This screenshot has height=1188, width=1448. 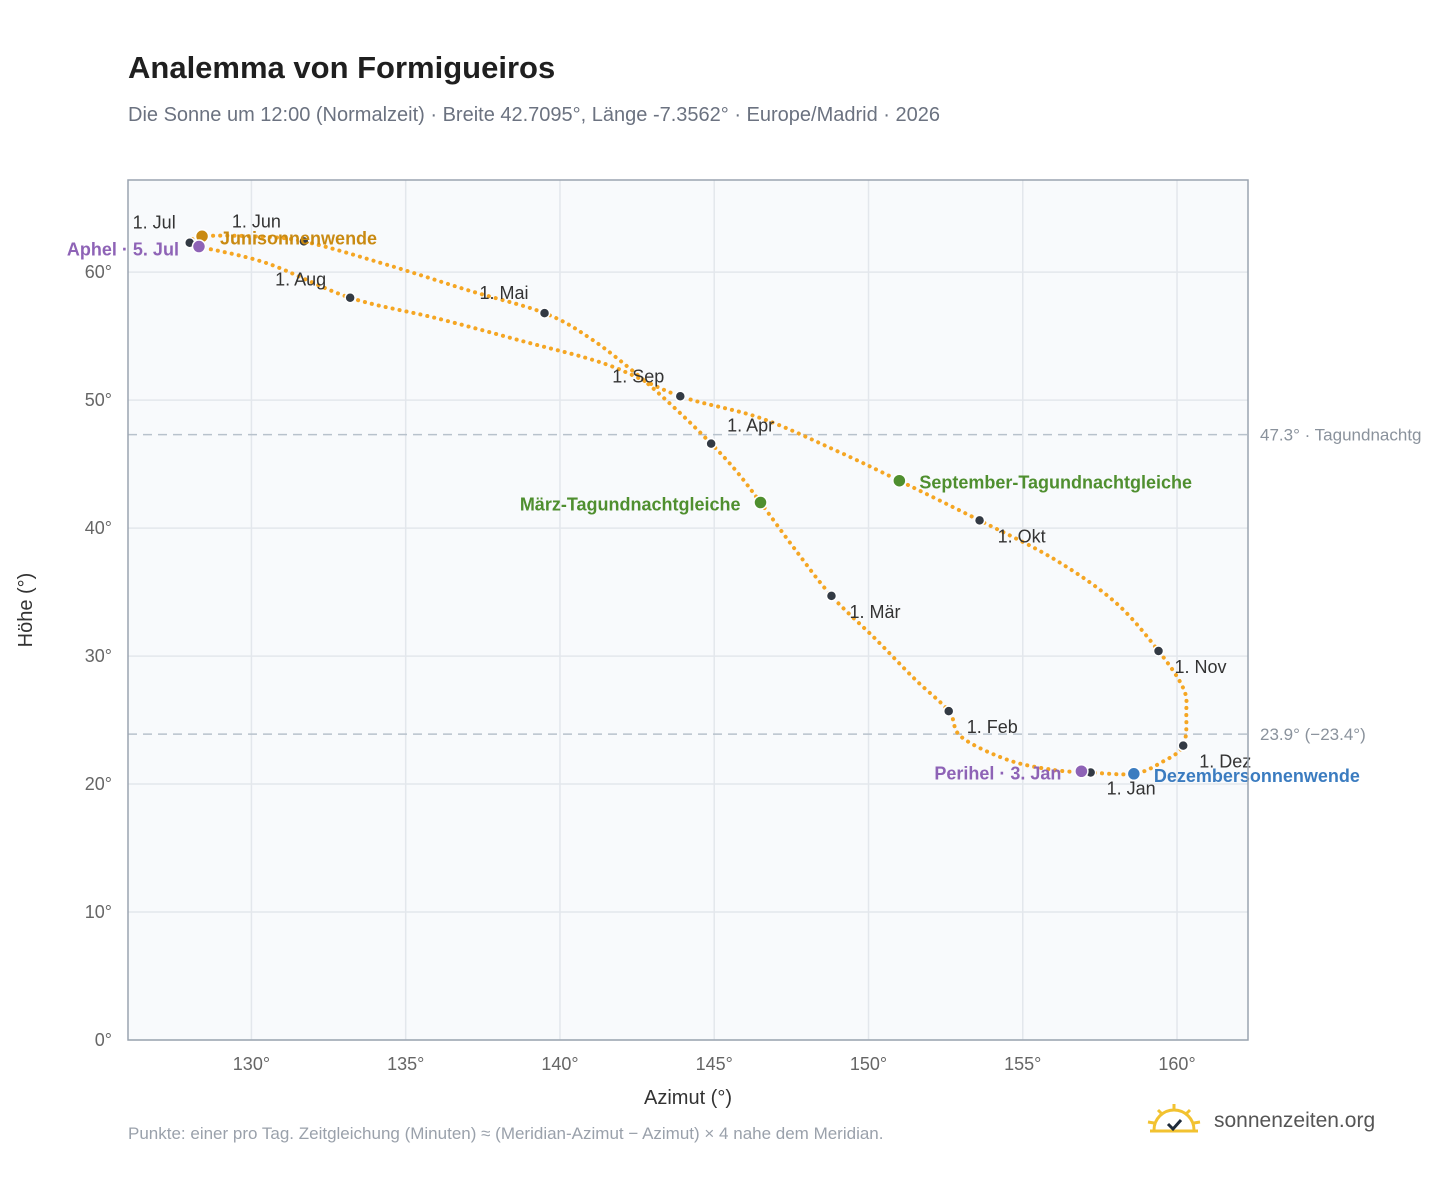 What do you see at coordinates (1341, 435) in the screenshot?
I see `reference-line-label: 47.3° · Tagundnachtg` at bounding box center [1341, 435].